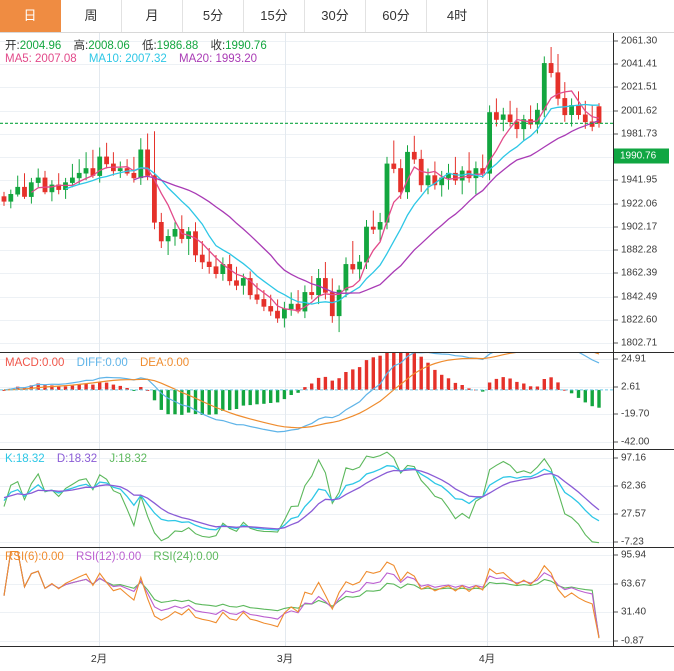  What do you see at coordinates (35, 363) in the screenshot?
I see `macd-value-label: MACD:0.00` at bounding box center [35, 363].